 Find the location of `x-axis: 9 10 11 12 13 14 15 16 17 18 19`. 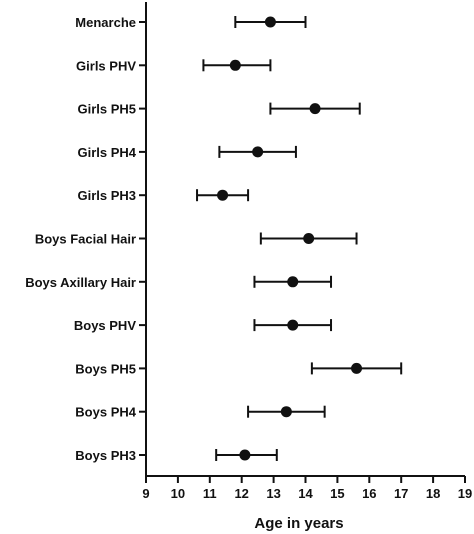

x-axis: 9 10 11 12 13 14 15 16 17 18 19 is located at coordinates (307, 488).